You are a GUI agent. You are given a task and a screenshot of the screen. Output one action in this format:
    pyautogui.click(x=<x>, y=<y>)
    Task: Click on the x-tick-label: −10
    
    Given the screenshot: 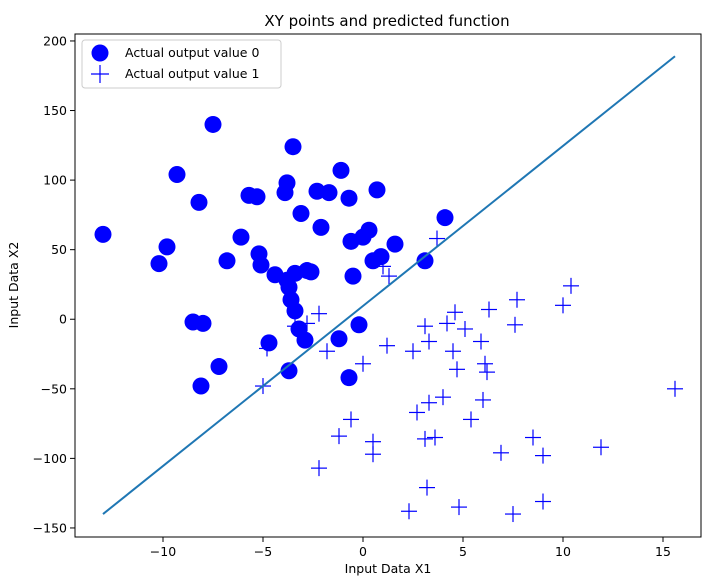 What is the action you would take?
    pyautogui.click(x=163, y=551)
    